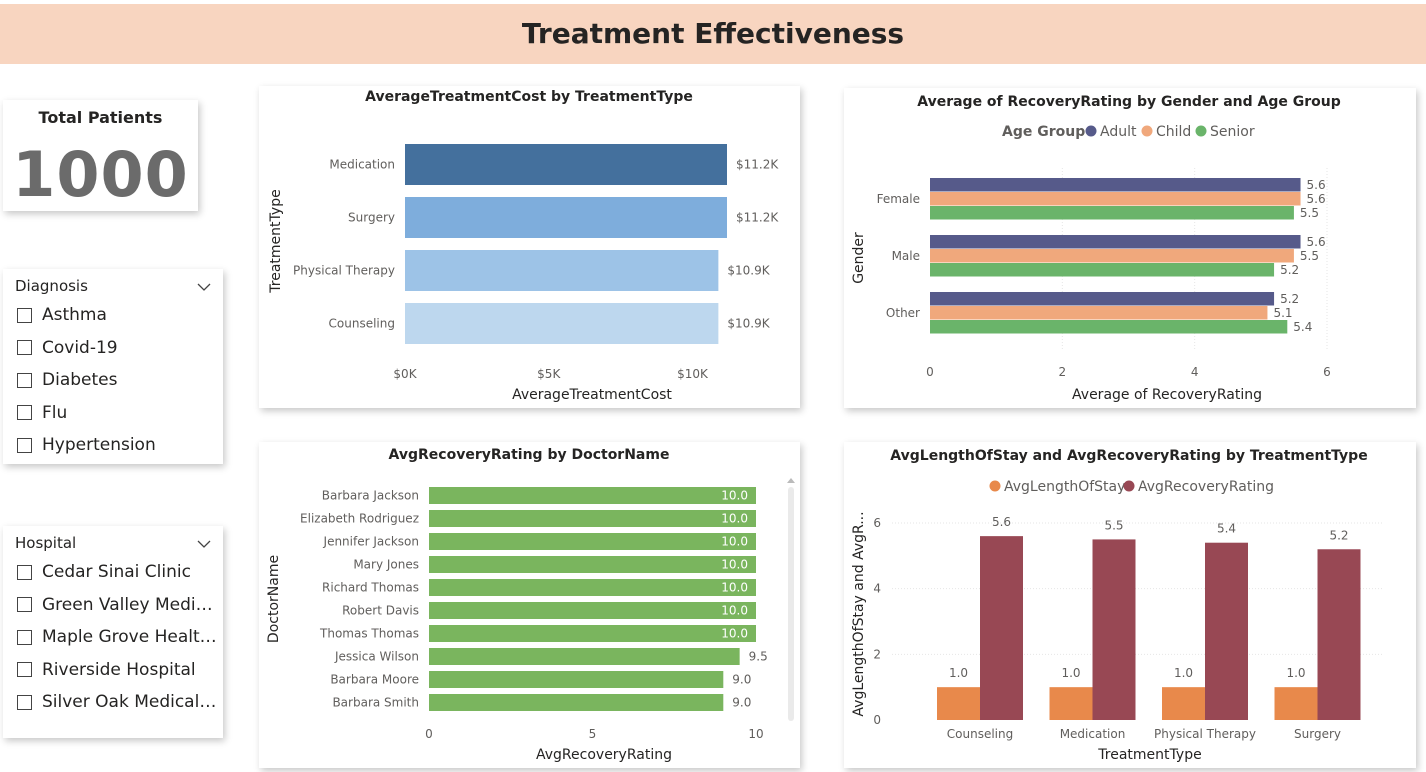 This screenshot has height=772, width=1426. I want to click on y-tick-label: Female, so click(898, 199).